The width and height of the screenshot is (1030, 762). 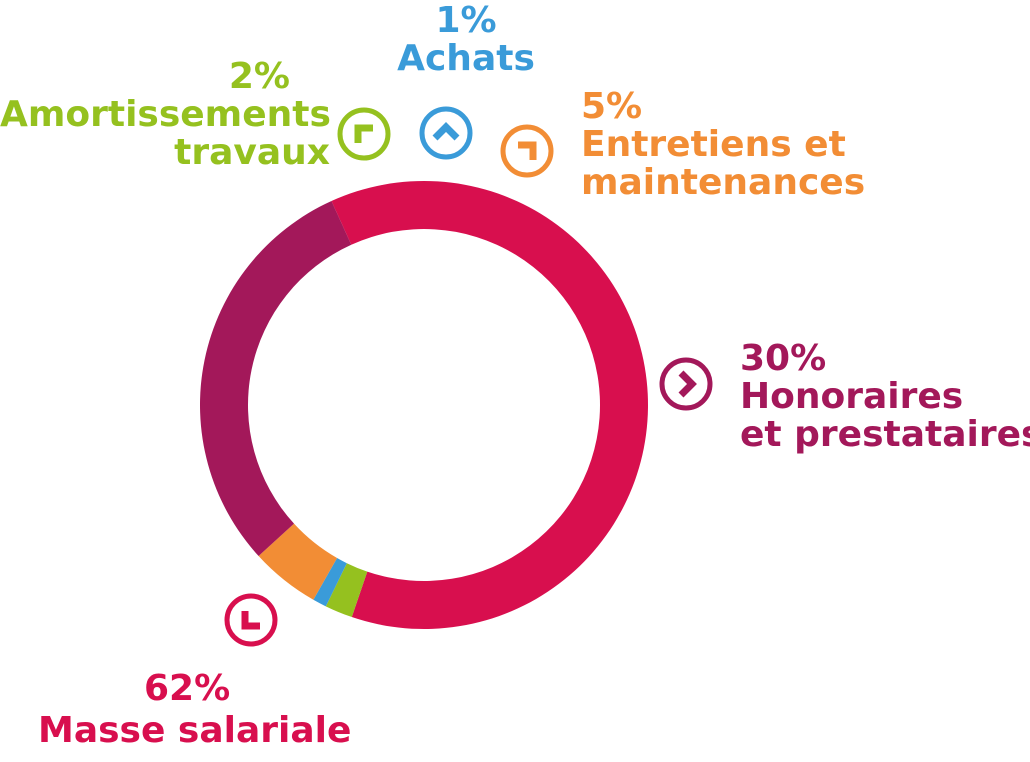 What do you see at coordinates (686, 384) in the screenshot?
I see `chevron-right-icon` at bounding box center [686, 384].